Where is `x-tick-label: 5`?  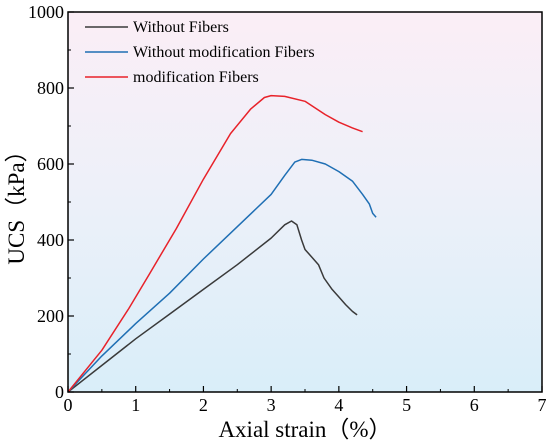
x-tick-label: 5 is located at coordinates (406, 405).